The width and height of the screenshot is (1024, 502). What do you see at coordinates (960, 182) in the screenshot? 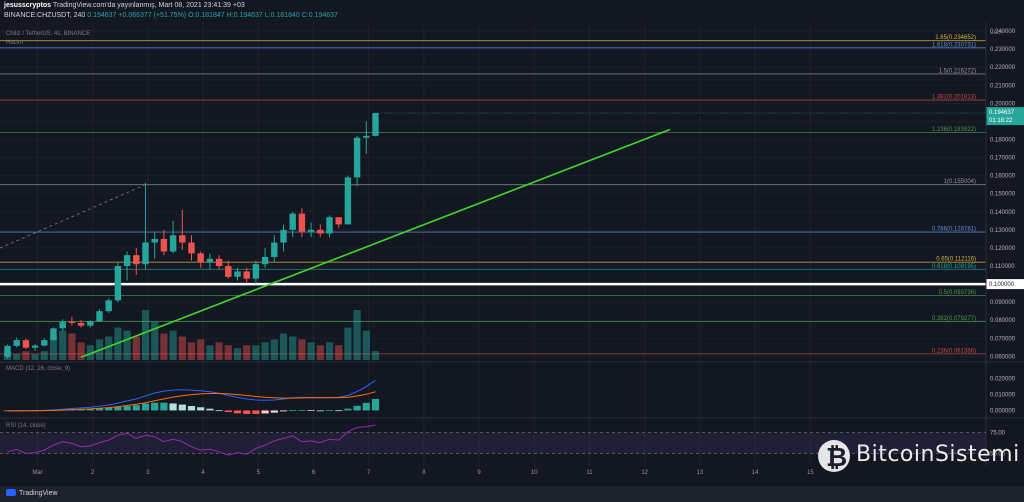
I see `fib-level-label: 1(0.155004)` at bounding box center [960, 182].